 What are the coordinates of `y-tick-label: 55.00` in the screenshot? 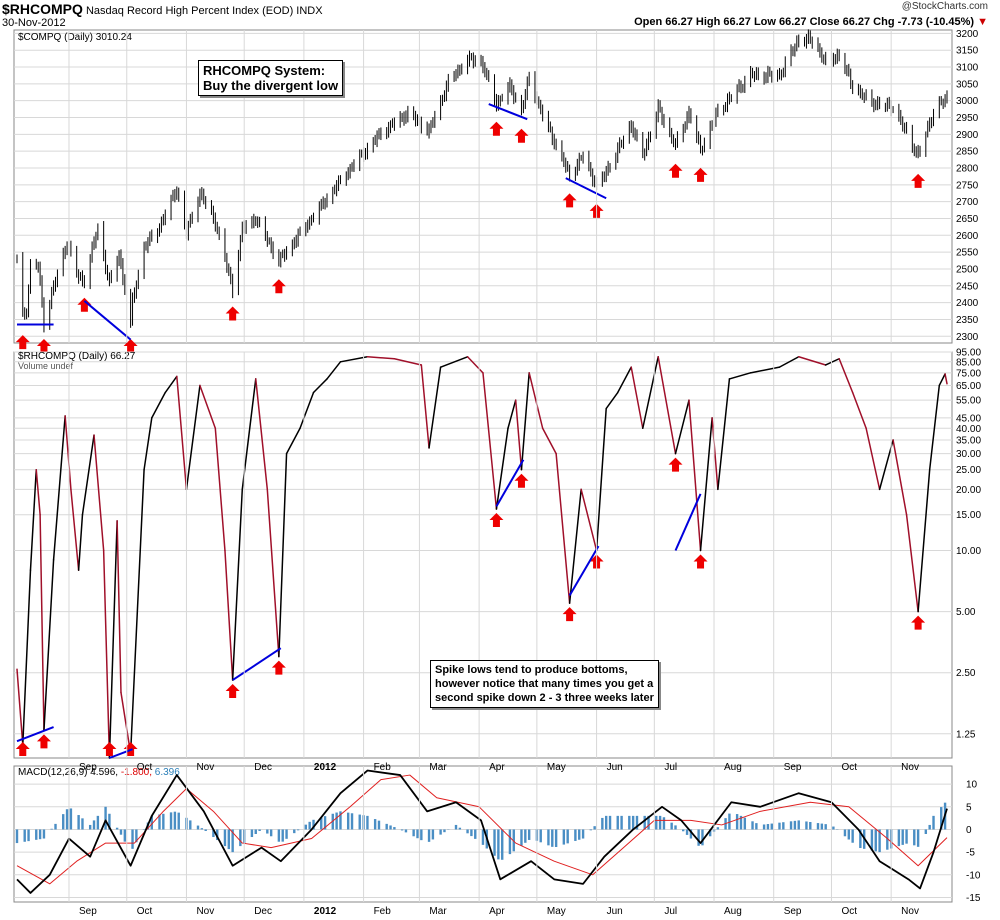 It's located at (968, 401).